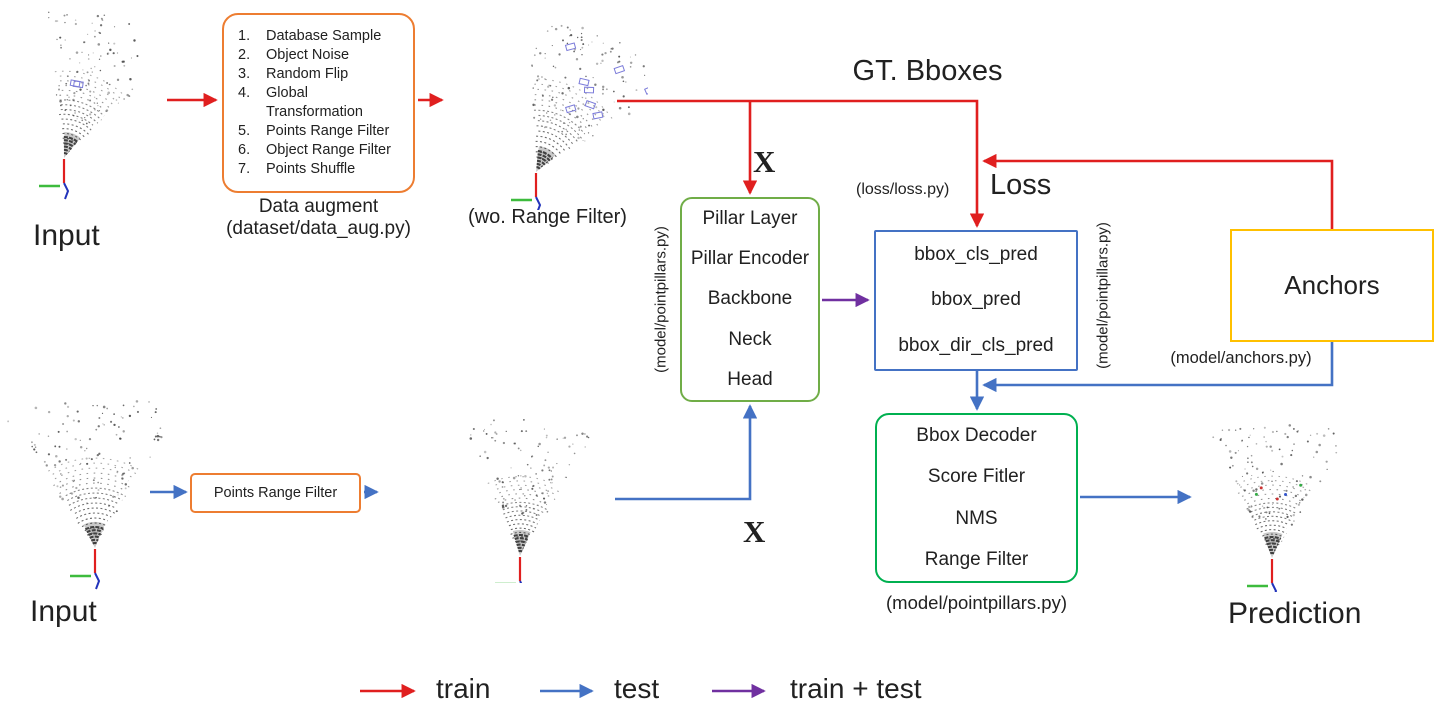 Image resolution: width=1442 pixels, height=712 pixels. What do you see at coordinates (244, 55) in the screenshot?
I see `augment-item-number: 2.` at bounding box center [244, 55].